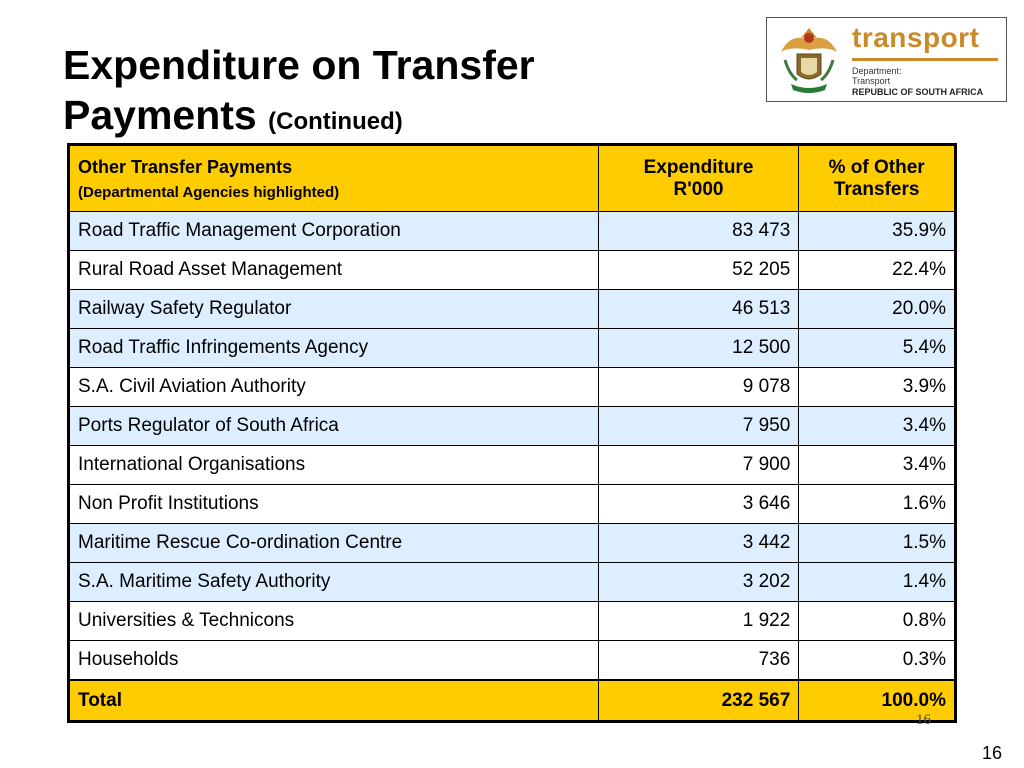 This screenshot has height=768, width=1024. I want to click on row-percent-cell: 1.6%, so click(877, 504).